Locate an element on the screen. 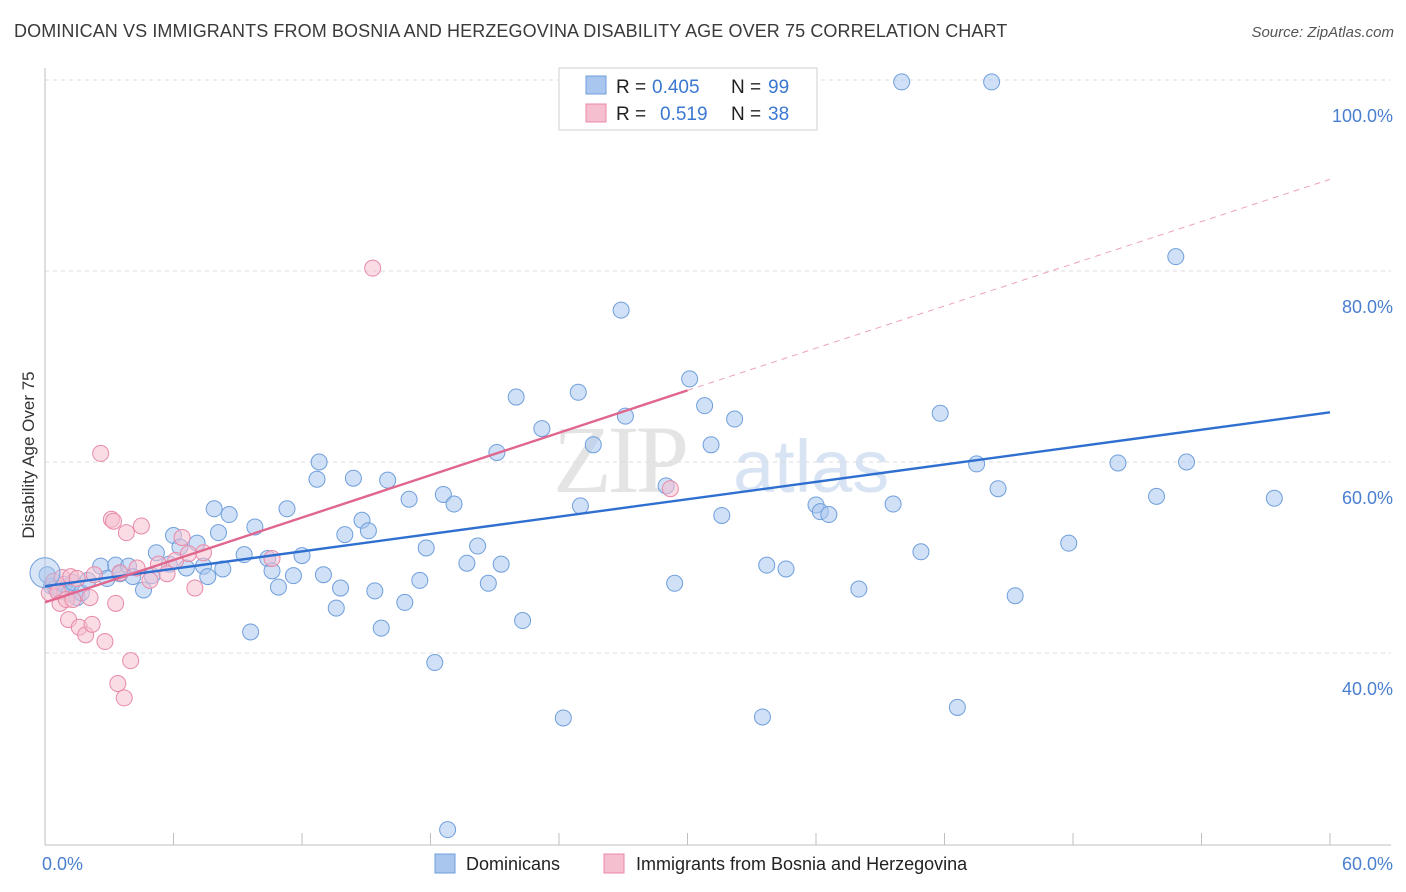 The image size is (1406, 892). legend-n-label-2: N = is located at coordinates (746, 114).